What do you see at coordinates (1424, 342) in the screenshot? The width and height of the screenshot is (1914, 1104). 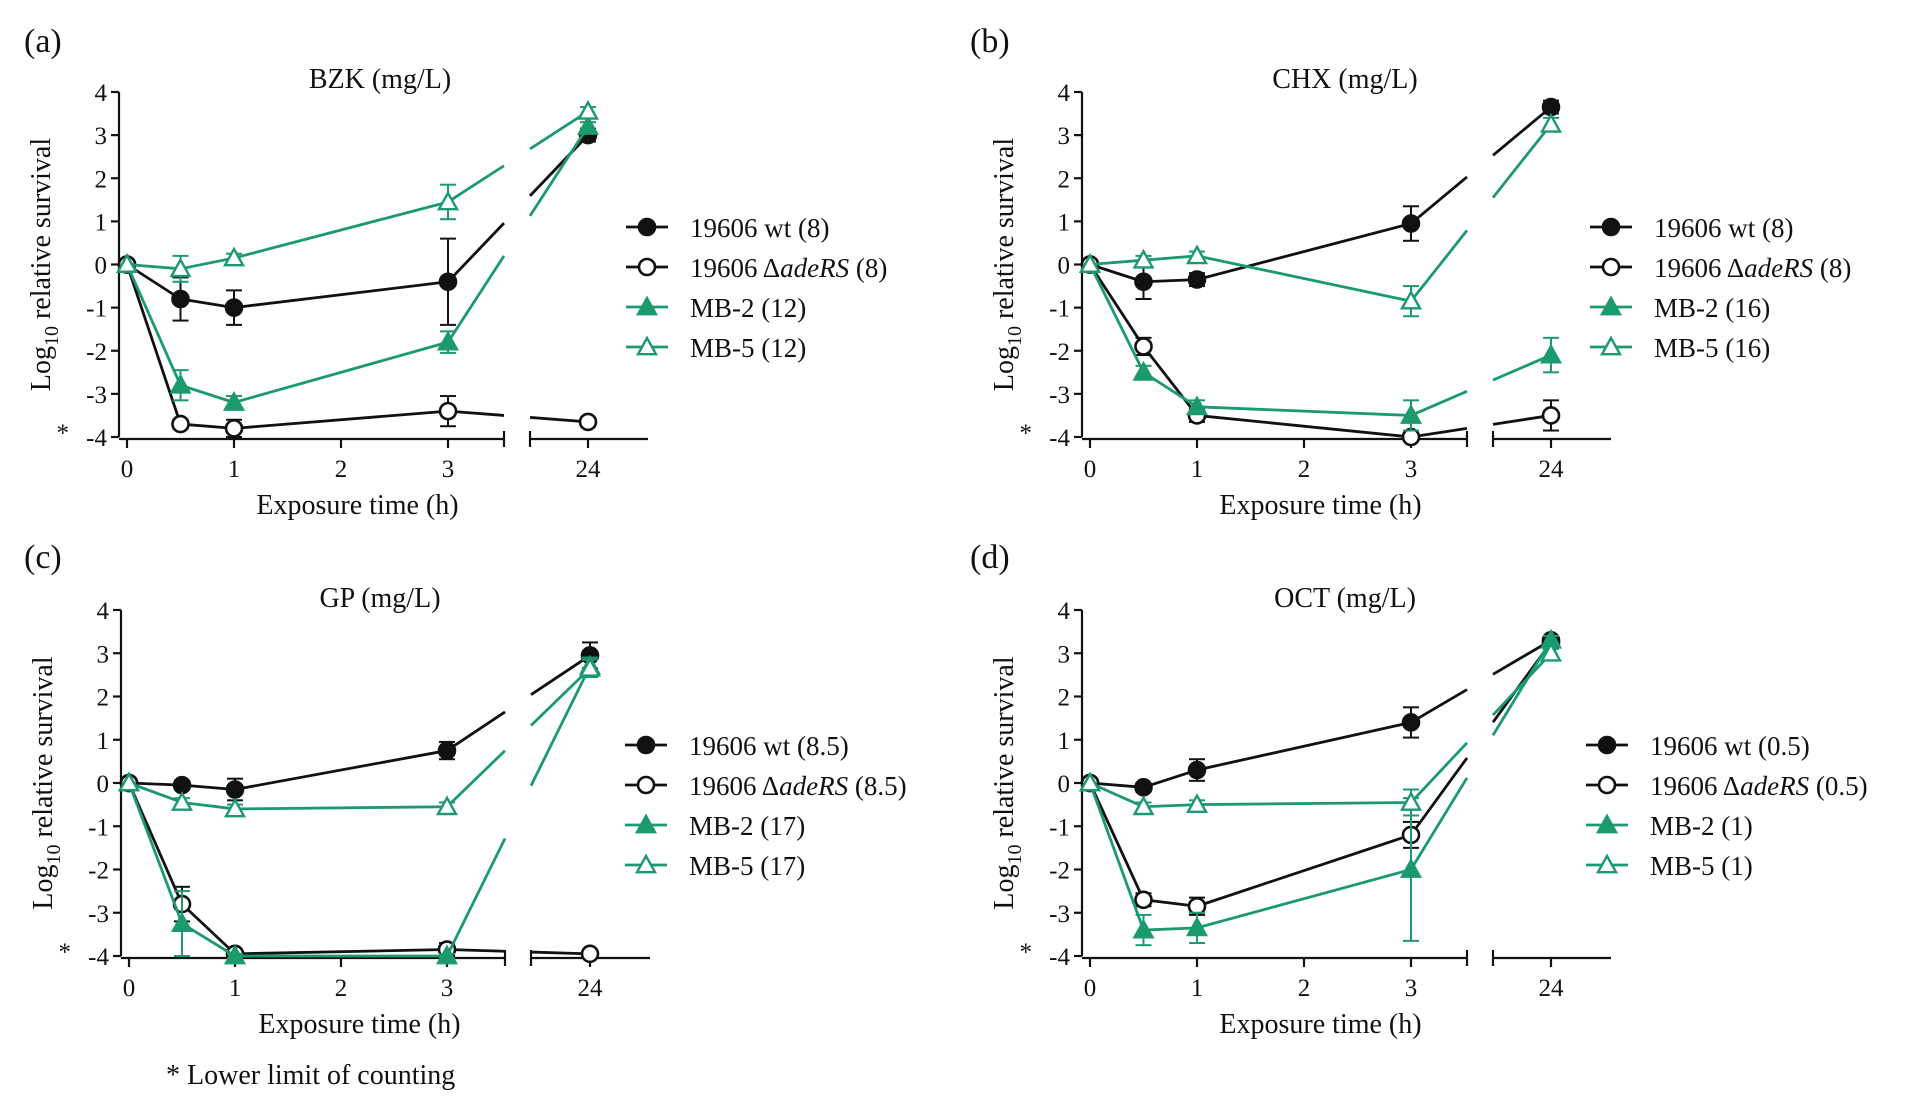 I see `series-2: MB-2 (16)` at bounding box center [1424, 342].